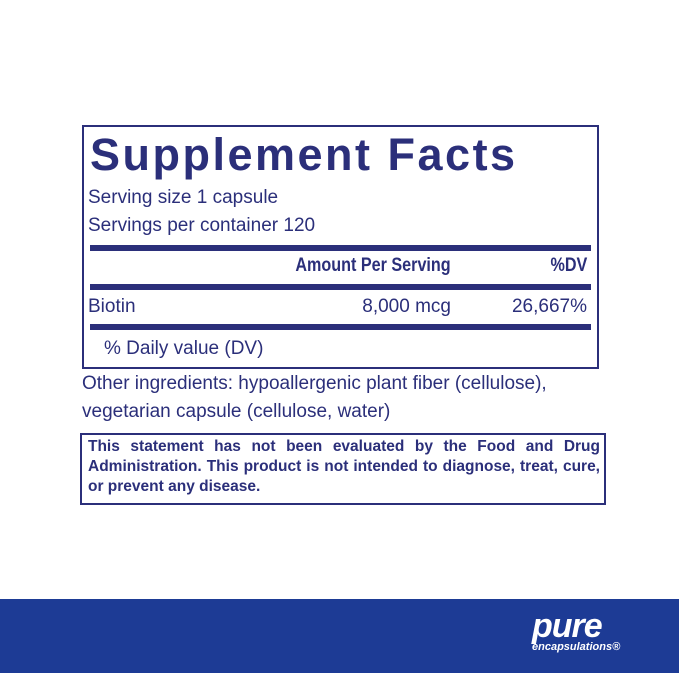 The height and width of the screenshot is (673, 679). I want to click on brand-logo-subtitle: encapsulations®, so click(576, 647).